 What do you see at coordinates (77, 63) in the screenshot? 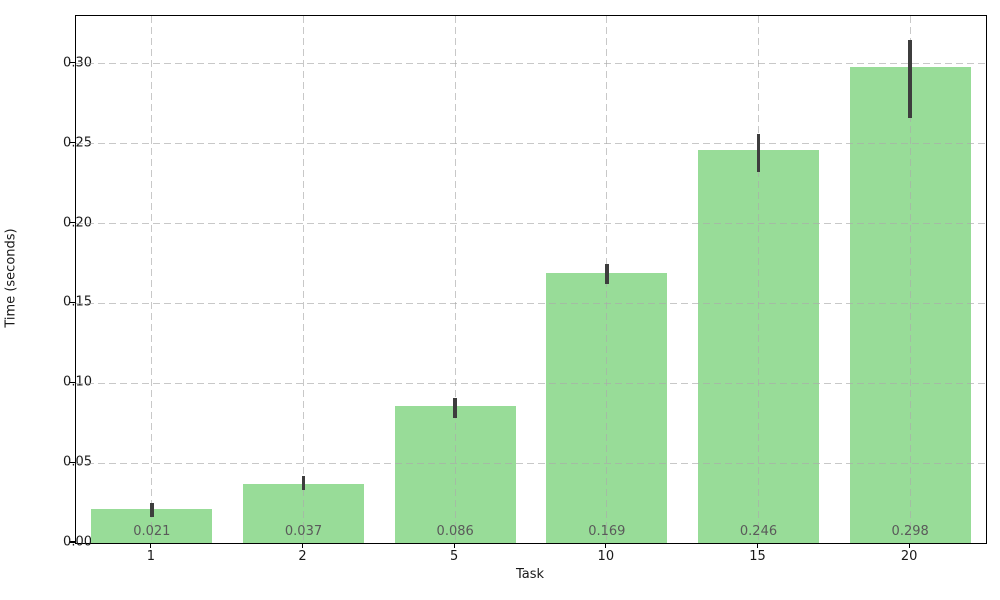
I see `y-tick-label: 0.30` at bounding box center [77, 63].